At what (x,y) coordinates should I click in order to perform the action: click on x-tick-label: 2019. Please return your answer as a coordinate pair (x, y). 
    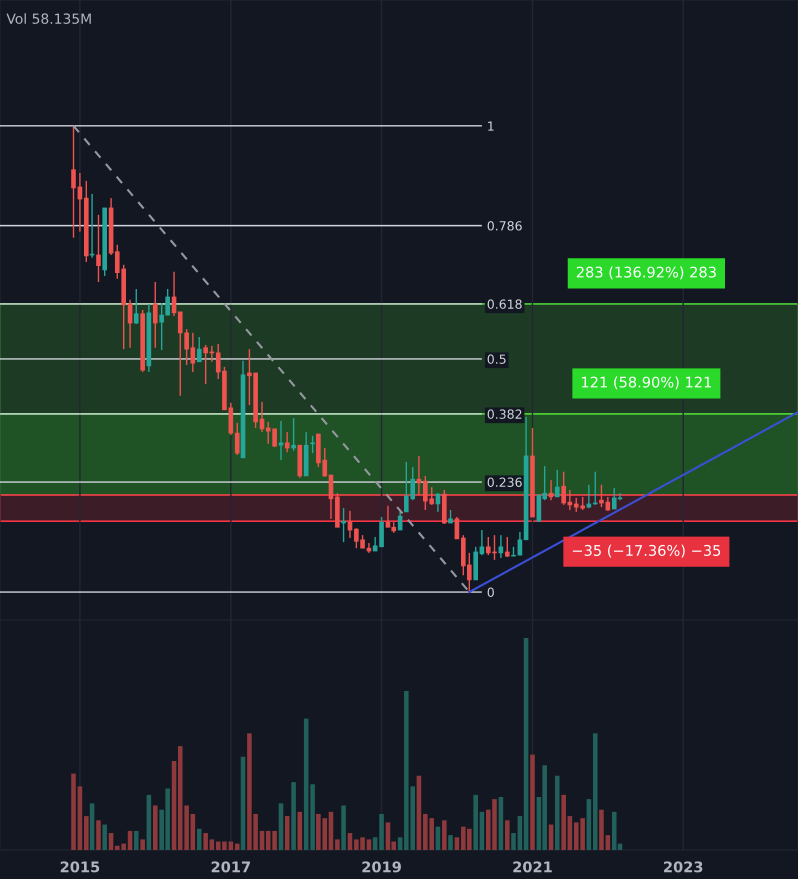
    Looking at the image, I should click on (381, 866).